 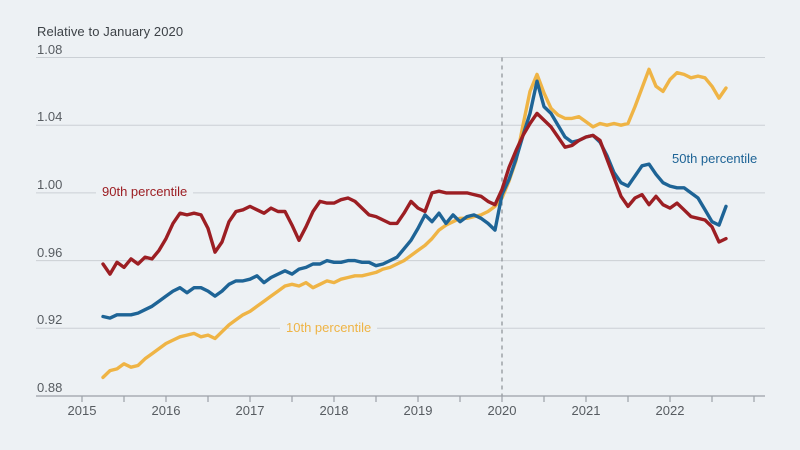 I want to click on y-tick-label: 1.08, so click(x=50, y=49).